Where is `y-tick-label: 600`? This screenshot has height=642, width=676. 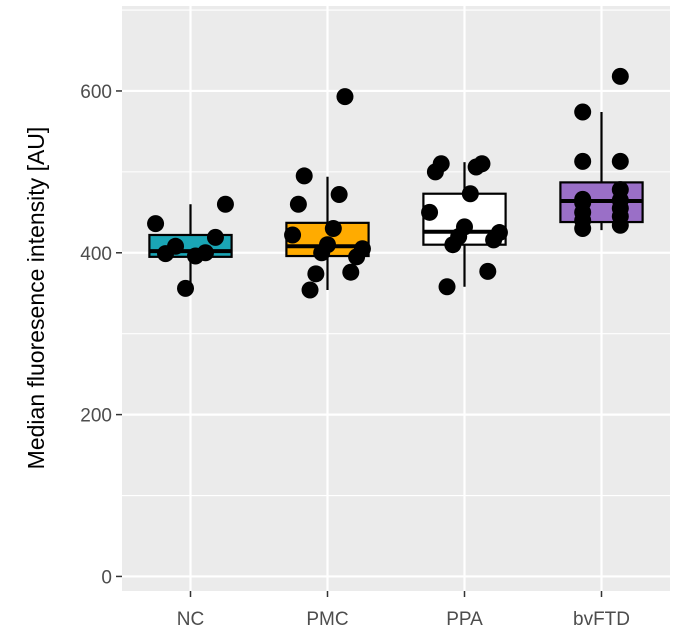 y-tick-label: 600 is located at coordinates (96, 92).